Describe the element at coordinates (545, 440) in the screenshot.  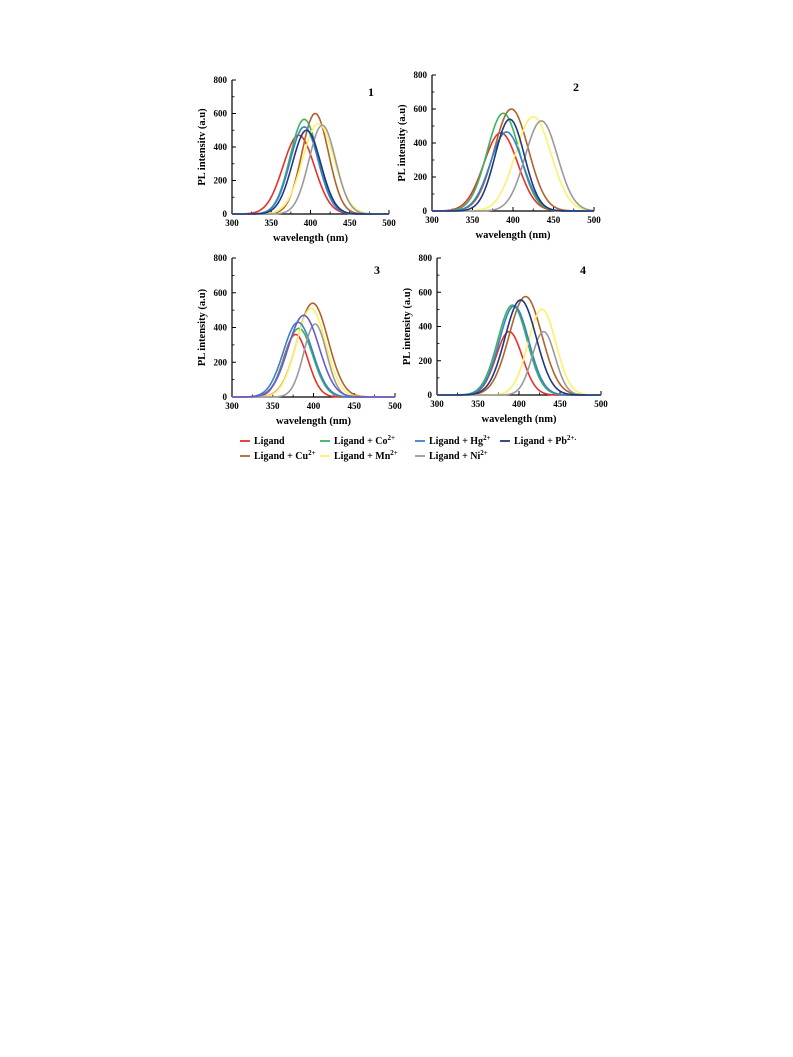
I see `legend-label: Ligand + Pb2+.` at that location.